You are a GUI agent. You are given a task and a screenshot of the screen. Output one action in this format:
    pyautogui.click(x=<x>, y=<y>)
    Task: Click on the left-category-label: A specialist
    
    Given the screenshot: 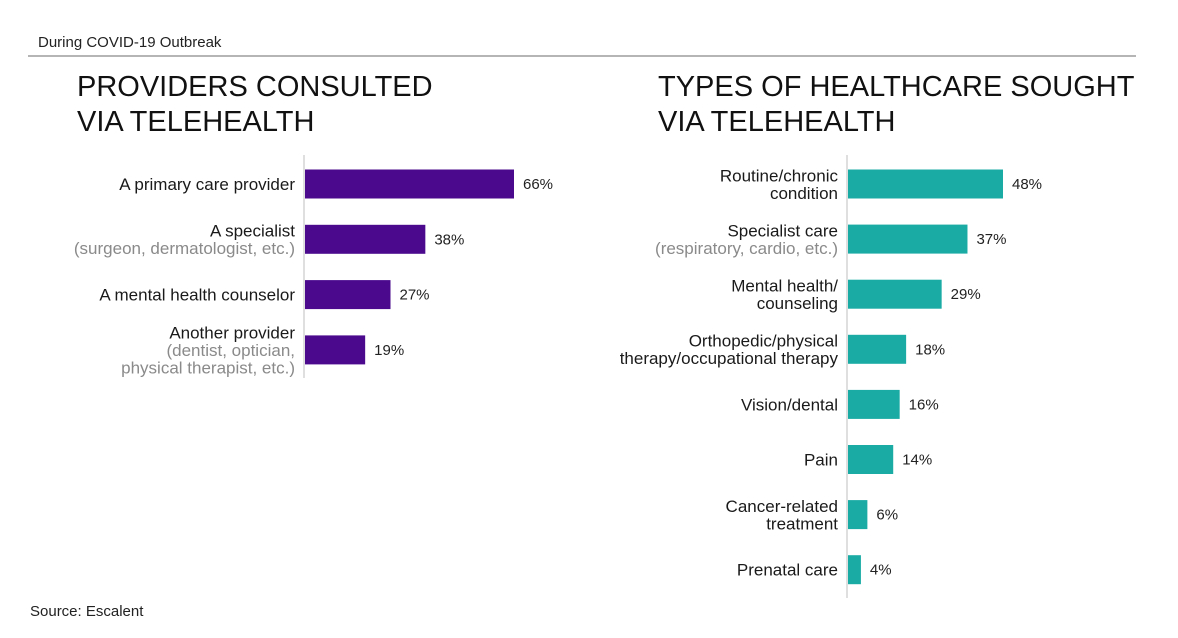 What is the action you would take?
    pyautogui.click(x=252, y=231)
    